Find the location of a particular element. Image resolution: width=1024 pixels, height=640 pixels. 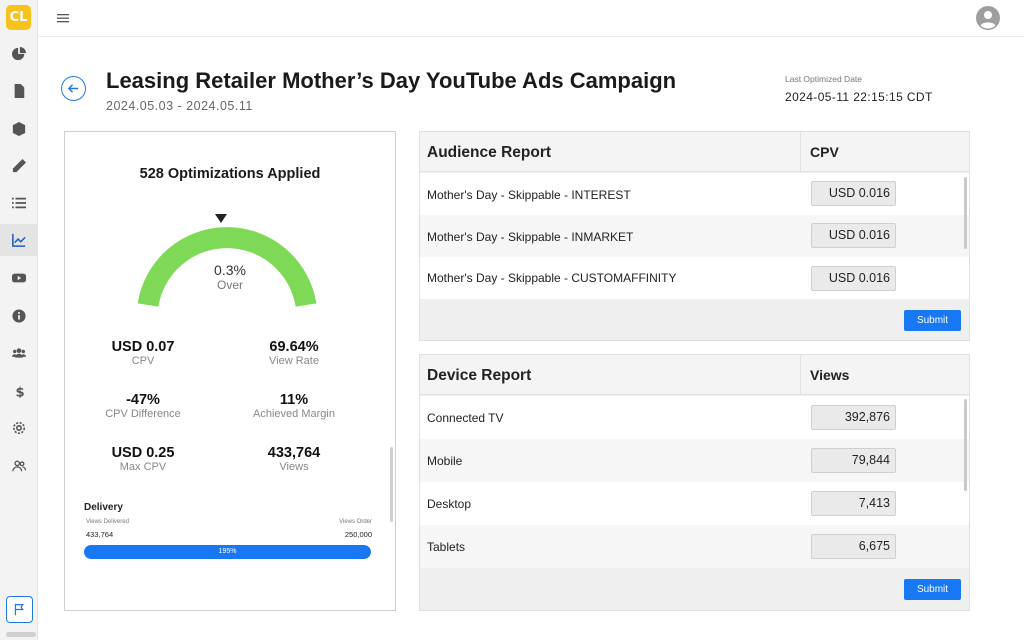

table-row: Mobile 79,844 is located at coordinates (694, 460).